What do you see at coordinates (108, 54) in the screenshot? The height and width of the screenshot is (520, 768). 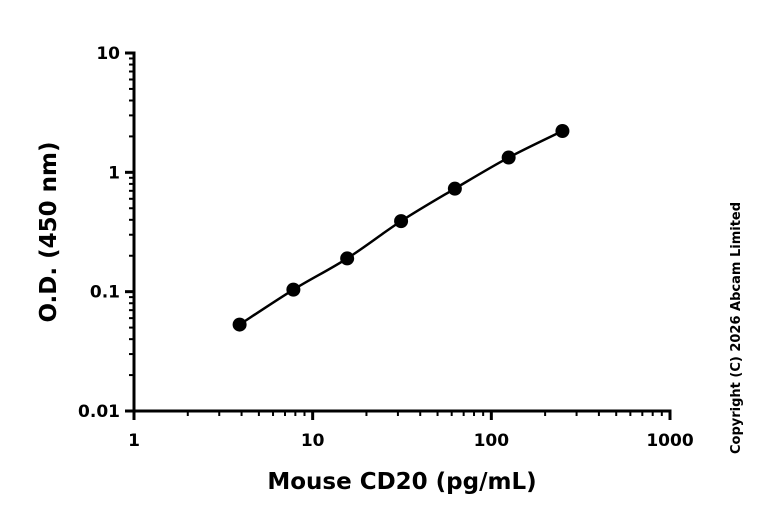 I see `y-tick-label: 10` at bounding box center [108, 54].